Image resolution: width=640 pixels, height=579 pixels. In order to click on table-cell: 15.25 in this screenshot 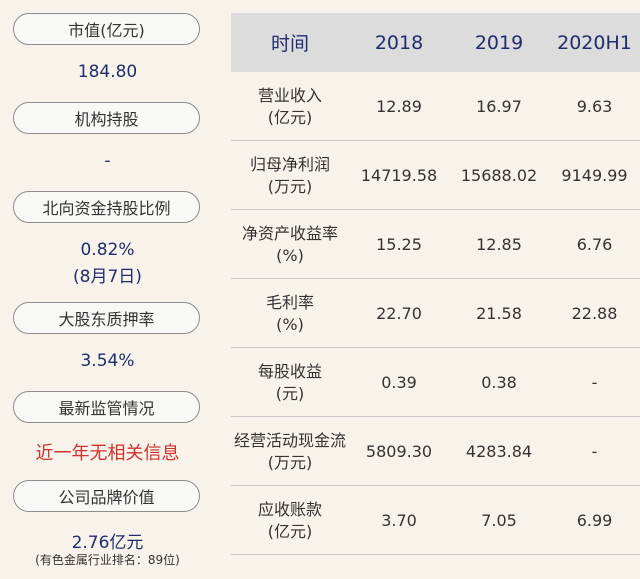, I will do `click(399, 244)`.